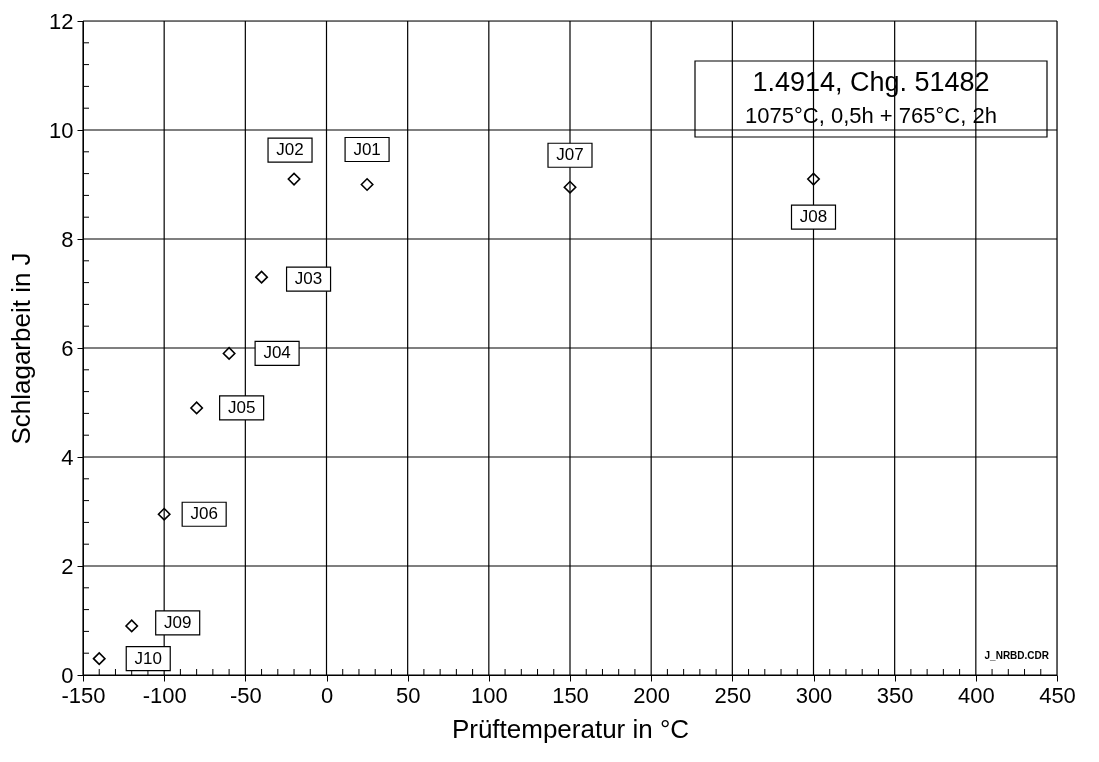  Describe the element at coordinates (61, 130) in the screenshot. I see `y-tick-label: 10` at that location.